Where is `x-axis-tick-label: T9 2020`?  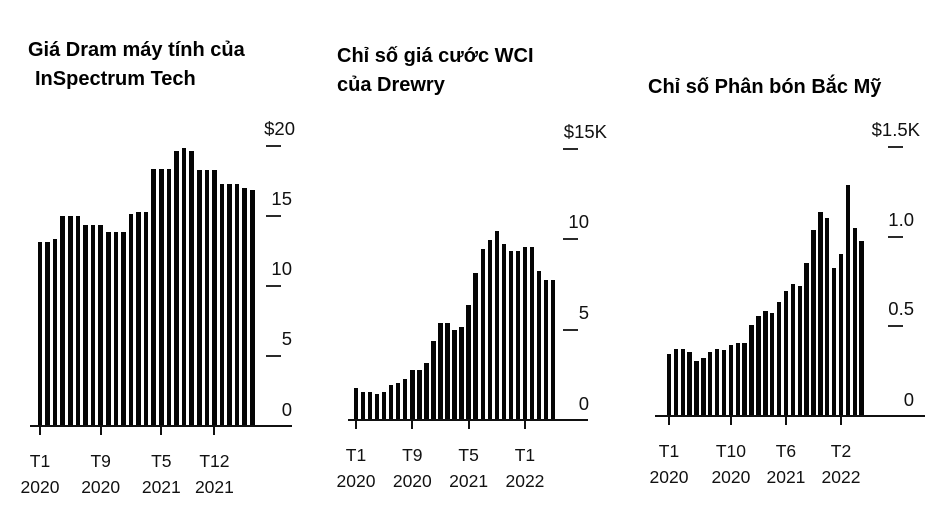
x-axis-tick-label: T9 2020 is located at coordinates (101, 474).